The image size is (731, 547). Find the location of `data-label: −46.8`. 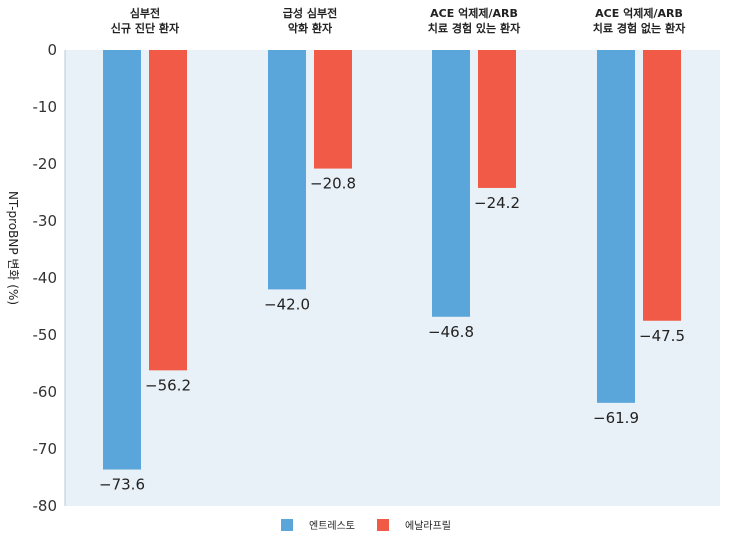

data-label: −46.8 is located at coordinates (451, 332).